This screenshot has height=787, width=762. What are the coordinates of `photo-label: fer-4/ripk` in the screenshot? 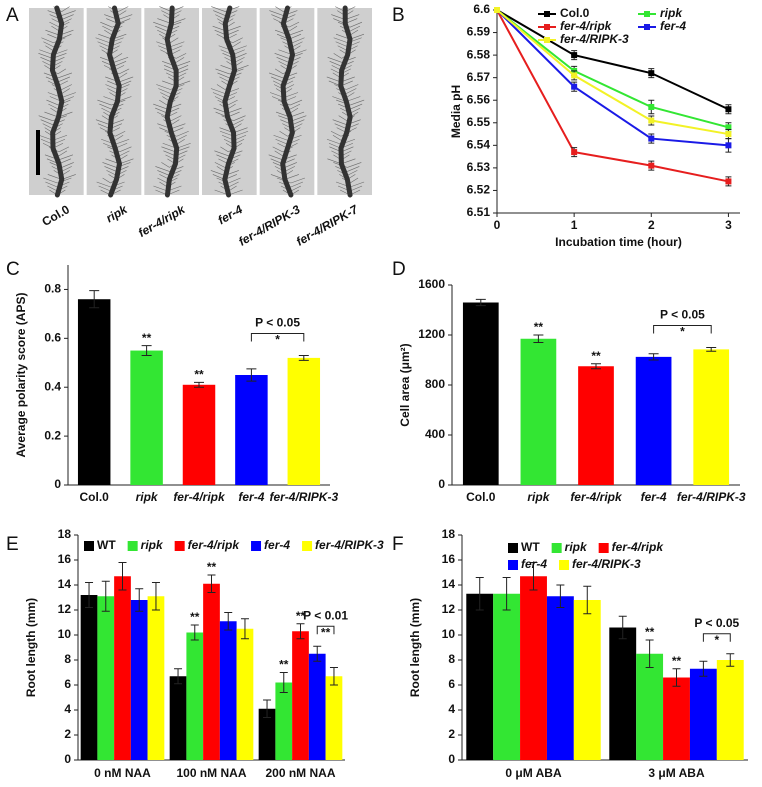 It's located at (162, 221).